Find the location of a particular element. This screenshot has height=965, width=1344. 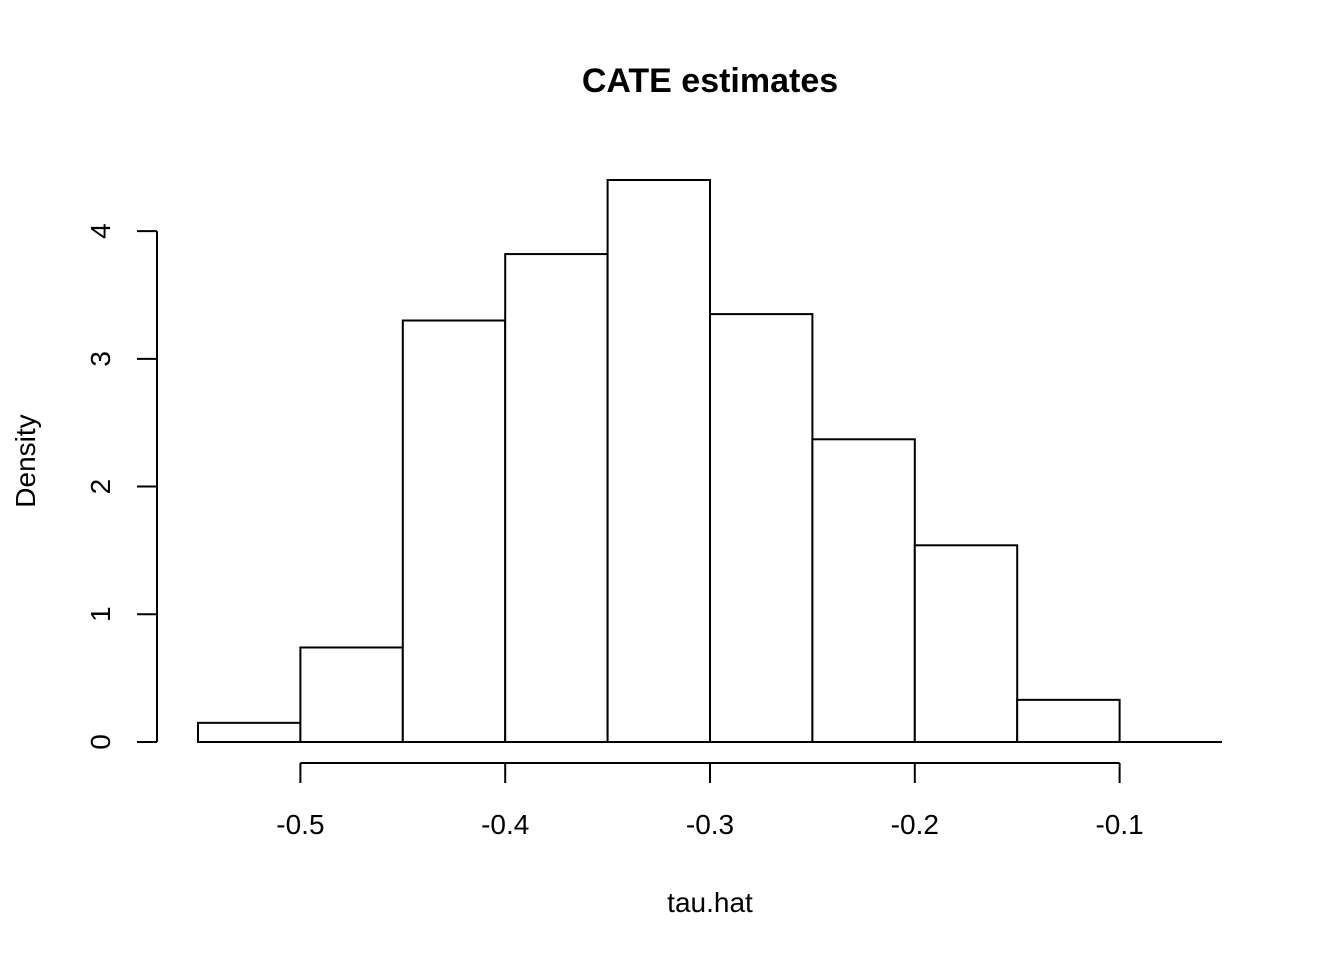

x-axis: -0.5 -0.4 -0.3 -0.2 -0.1 is located at coordinates (710, 801).